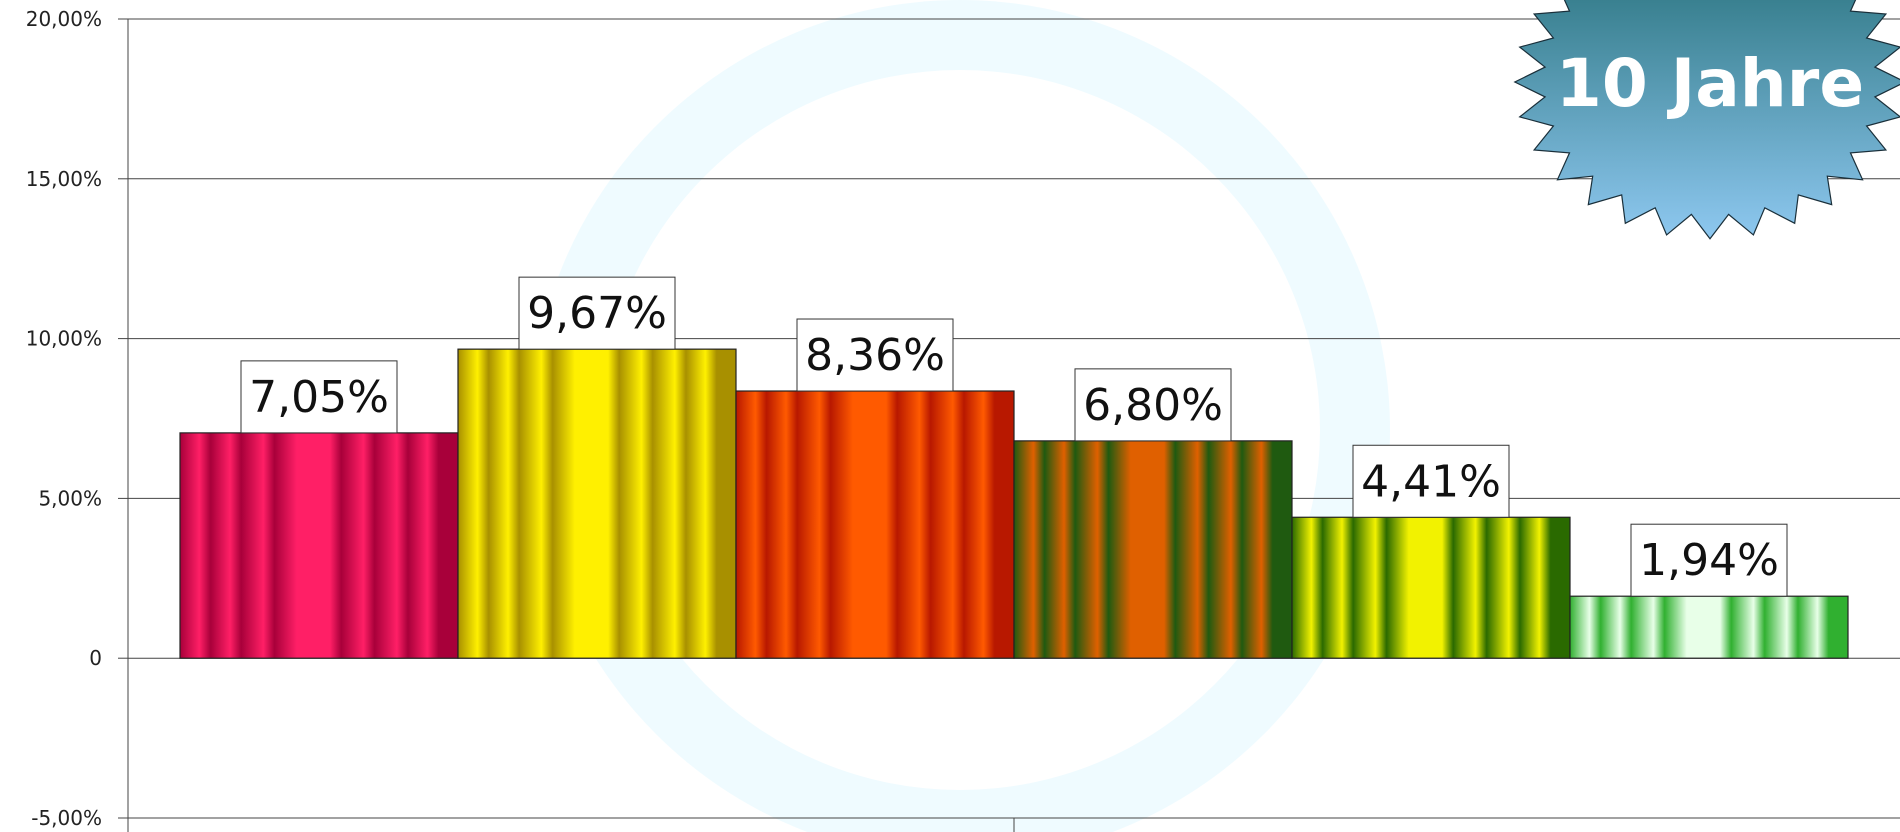 The image size is (1900, 832). I want to click on y-tick-label: 15,00%, so click(64, 179).